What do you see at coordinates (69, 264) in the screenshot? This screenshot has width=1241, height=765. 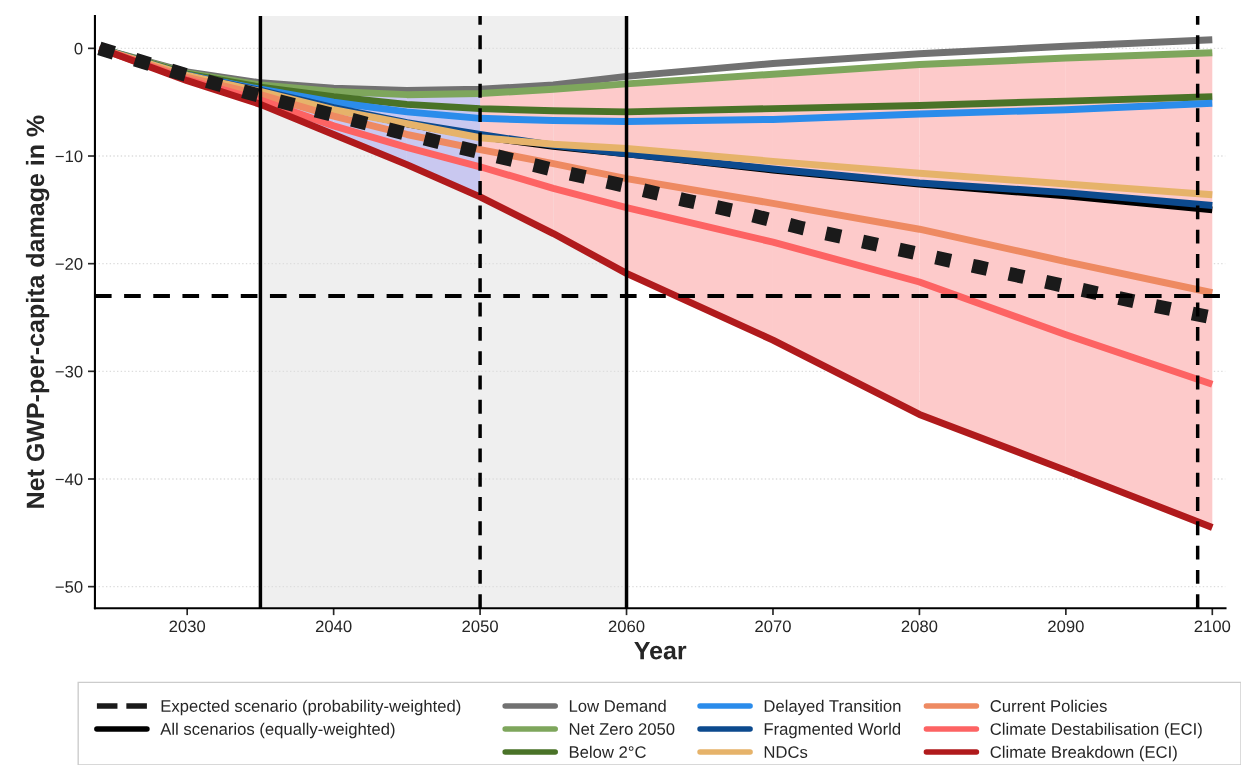 I see `y-tick-label: −20` at bounding box center [69, 264].